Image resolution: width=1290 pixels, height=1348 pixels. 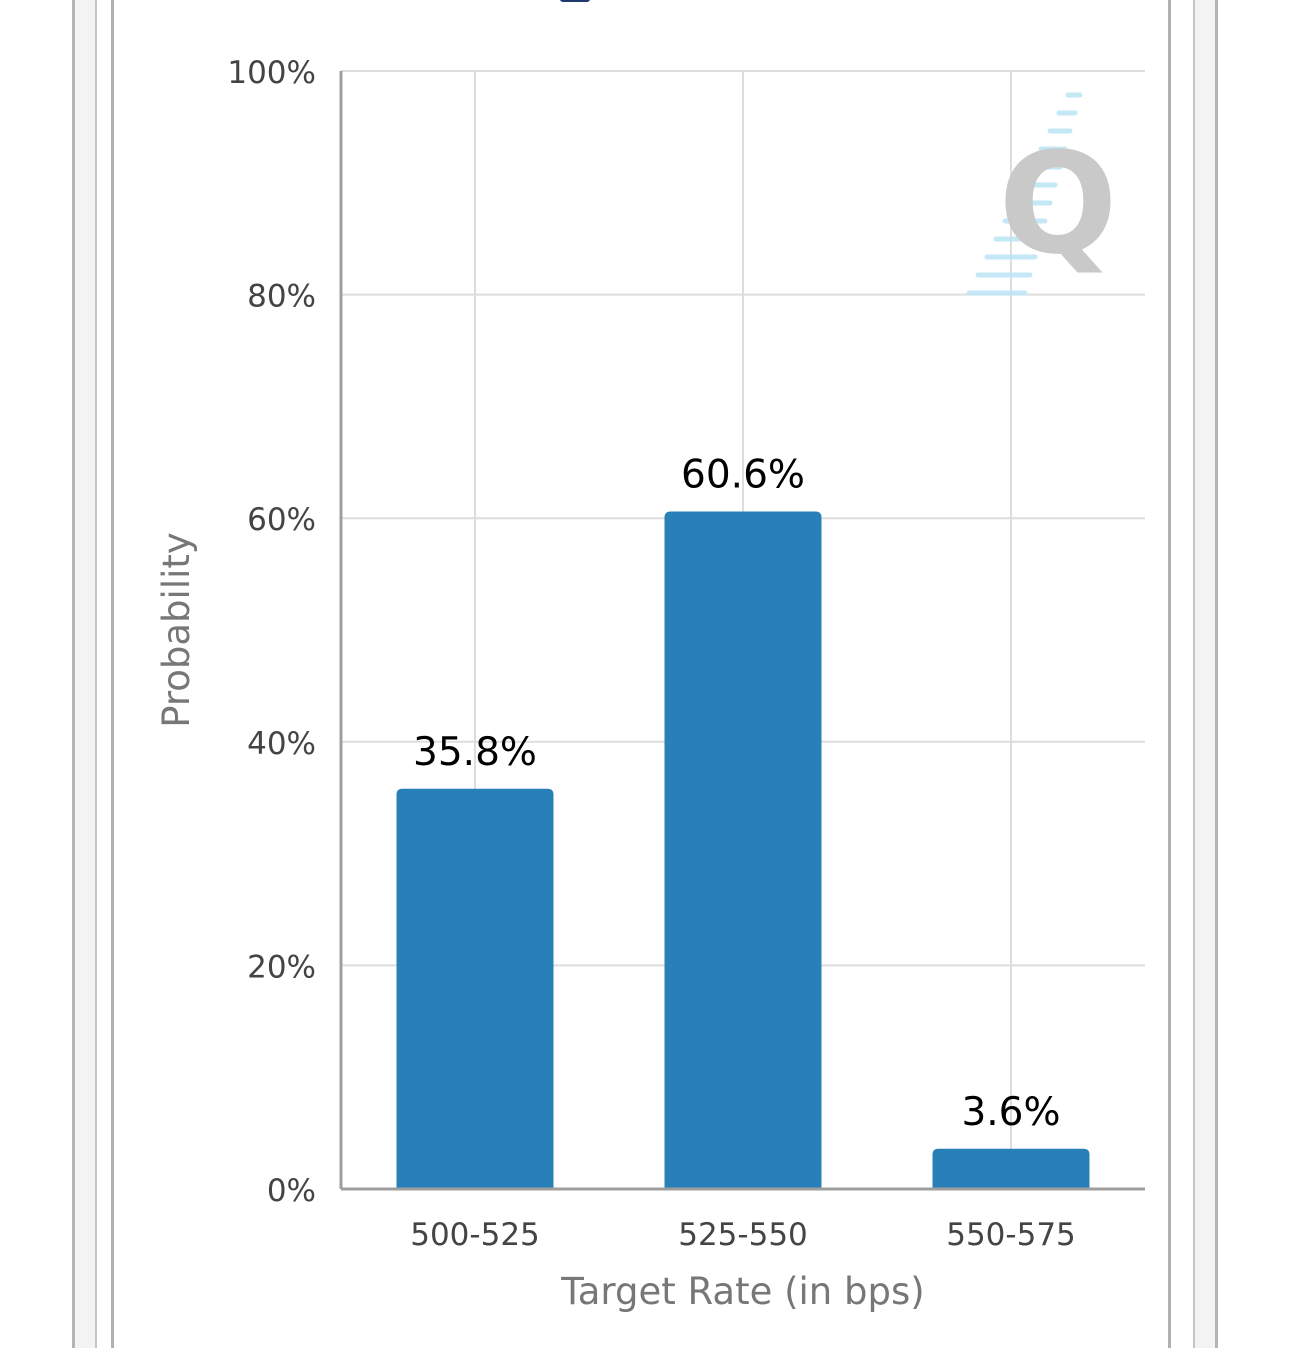 What do you see at coordinates (281, 744) in the screenshot?
I see `y-tick-label-40: 40%` at bounding box center [281, 744].